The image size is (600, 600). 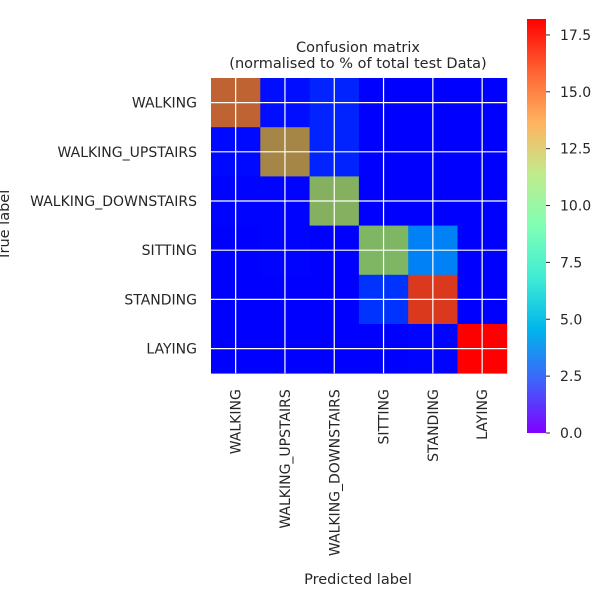 I want to click on column-tick-label: WALKING_DOWNSTAIRS, so click(x=335, y=472).